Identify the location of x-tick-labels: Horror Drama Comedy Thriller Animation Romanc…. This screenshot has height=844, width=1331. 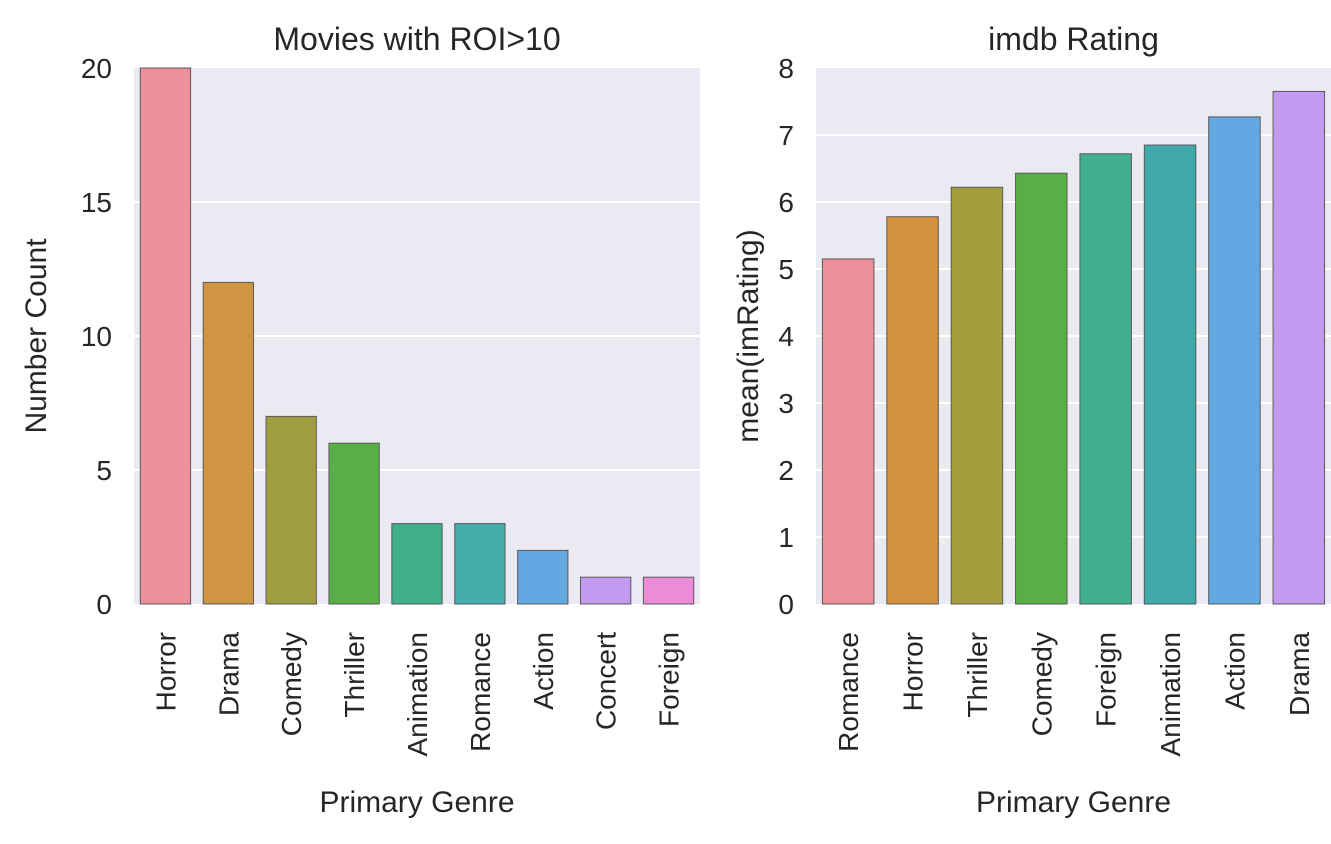
(417, 694).